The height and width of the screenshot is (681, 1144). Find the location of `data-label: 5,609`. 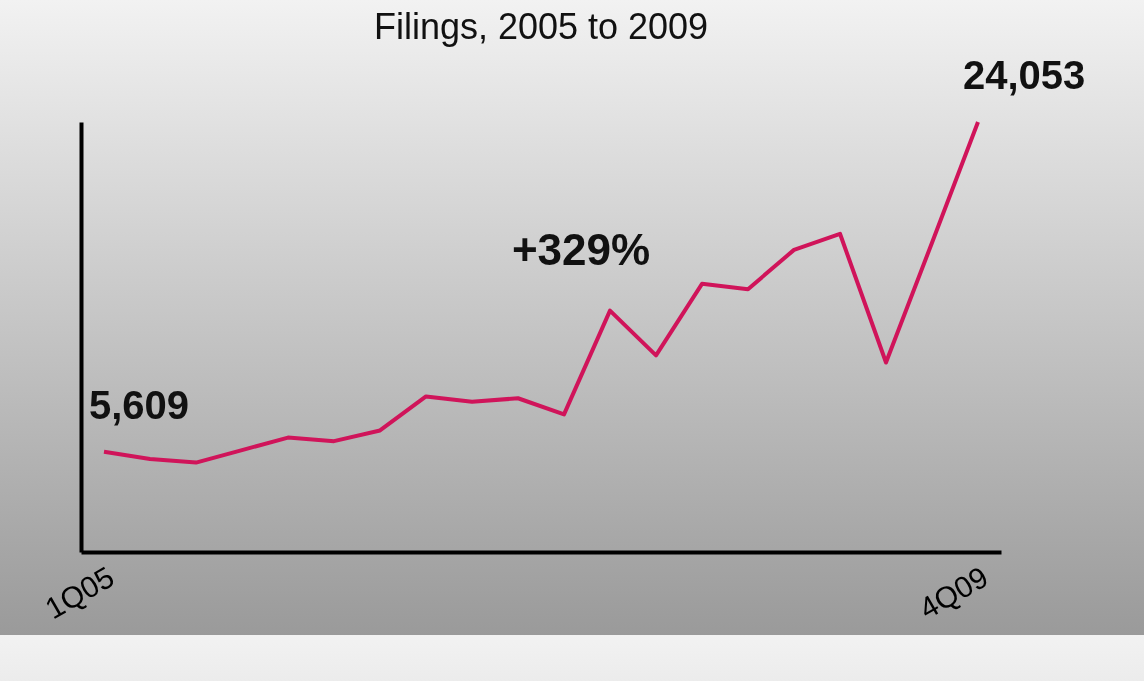

data-label: 5,609 is located at coordinates (139, 404).